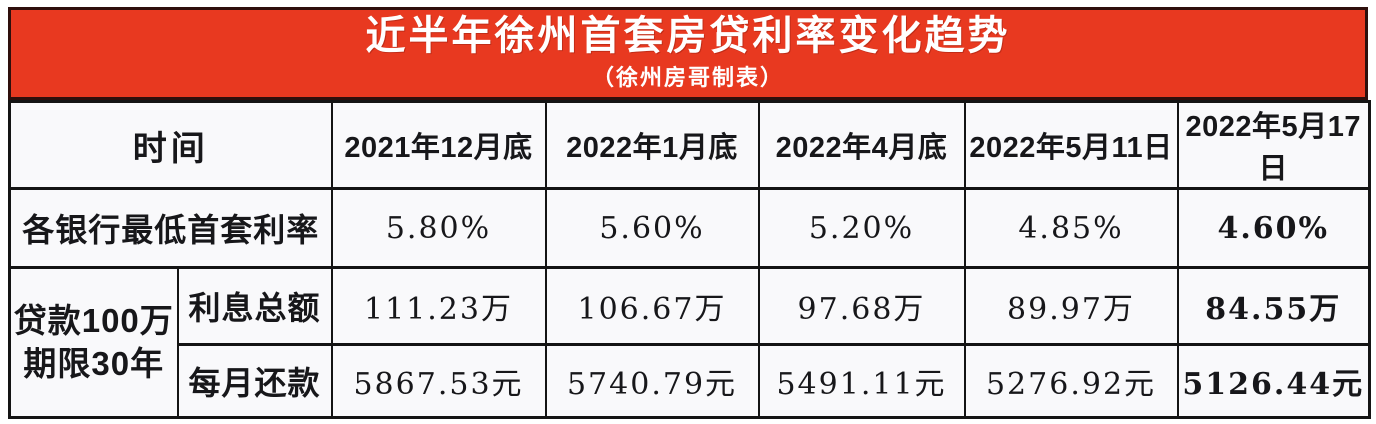 The height and width of the screenshot is (424, 1376). What do you see at coordinates (438, 306) in the screenshot?
I see `interest-value-1: 111.23万` at bounding box center [438, 306].